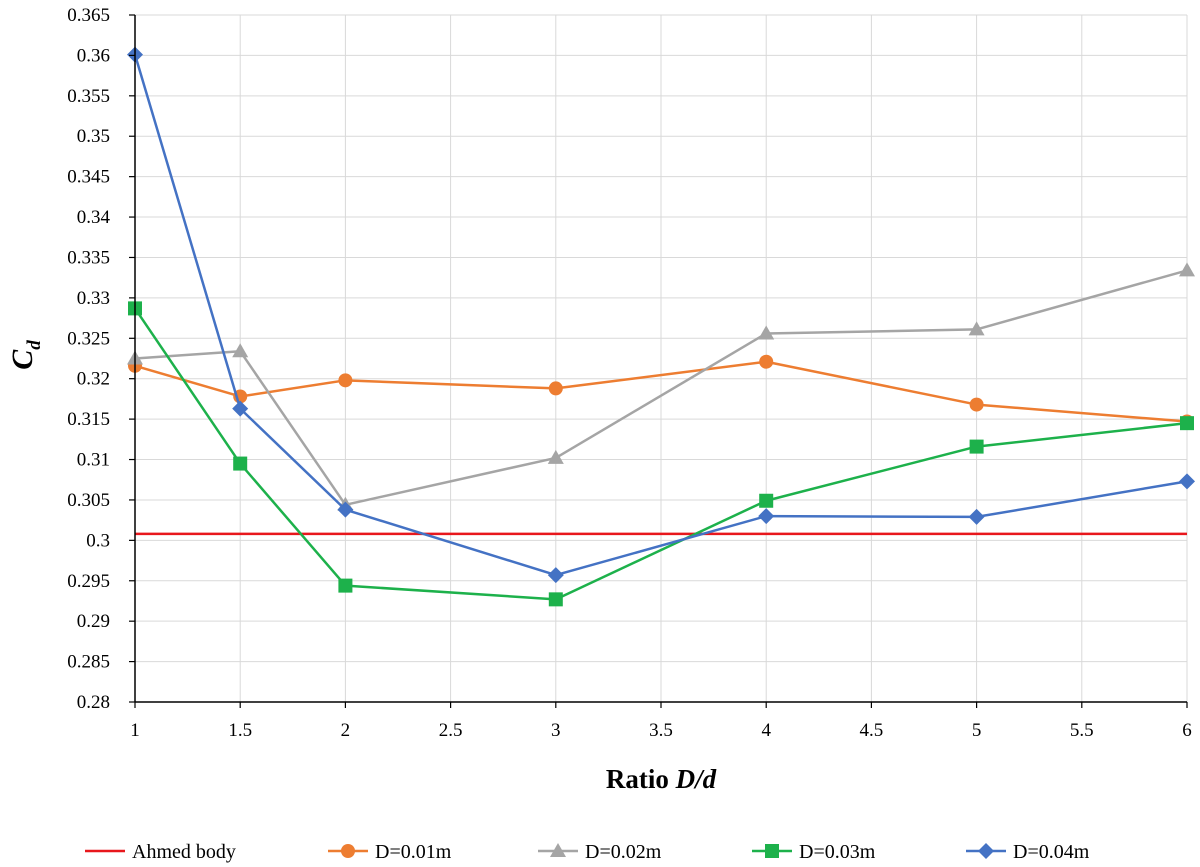 Image resolution: width=1200 pixels, height=867 pixels. I want to click on x-tick-labels: 1 1.5 2 2.5 3 3.5 4 4.5 5 5.5 6, so click(661, 730).